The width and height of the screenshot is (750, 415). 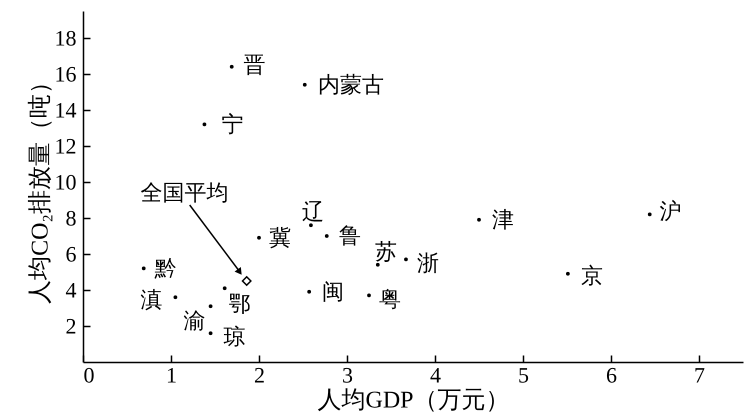 I want to click on x-tick-label: 4, so click(x=435, y=375).